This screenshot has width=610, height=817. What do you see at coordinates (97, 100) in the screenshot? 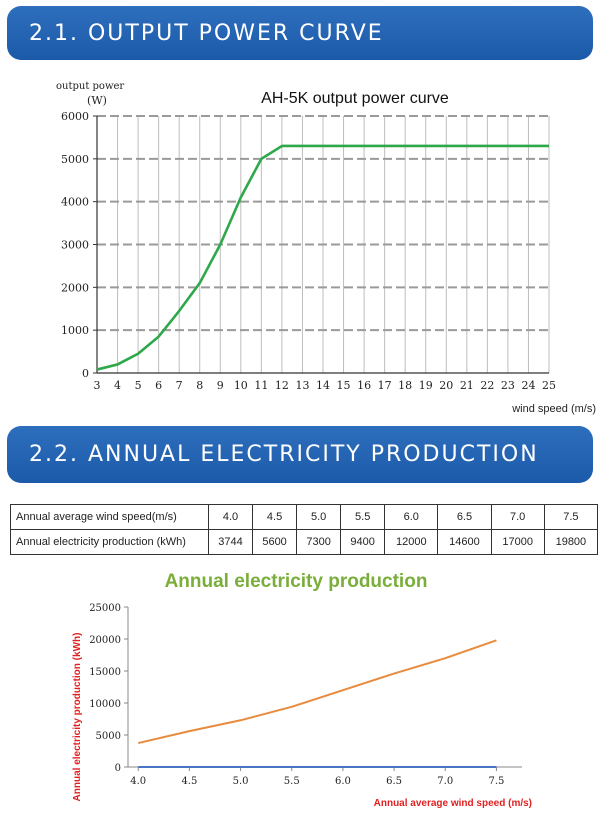
I see `y-axis-unit: (W)` at bounding box center [97, 100].